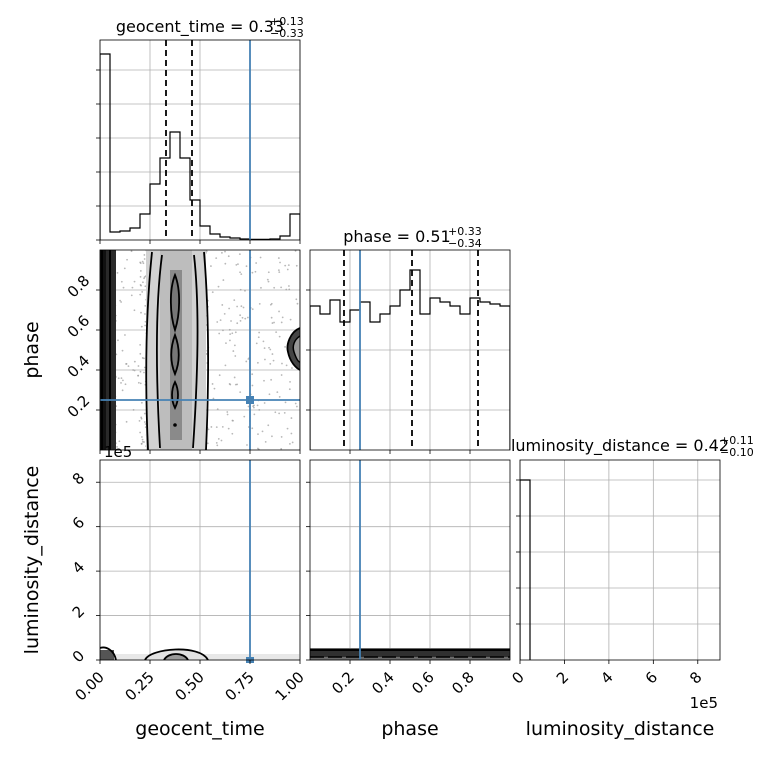  I want to click on density-geocent_time-phase, so click(200, 350).